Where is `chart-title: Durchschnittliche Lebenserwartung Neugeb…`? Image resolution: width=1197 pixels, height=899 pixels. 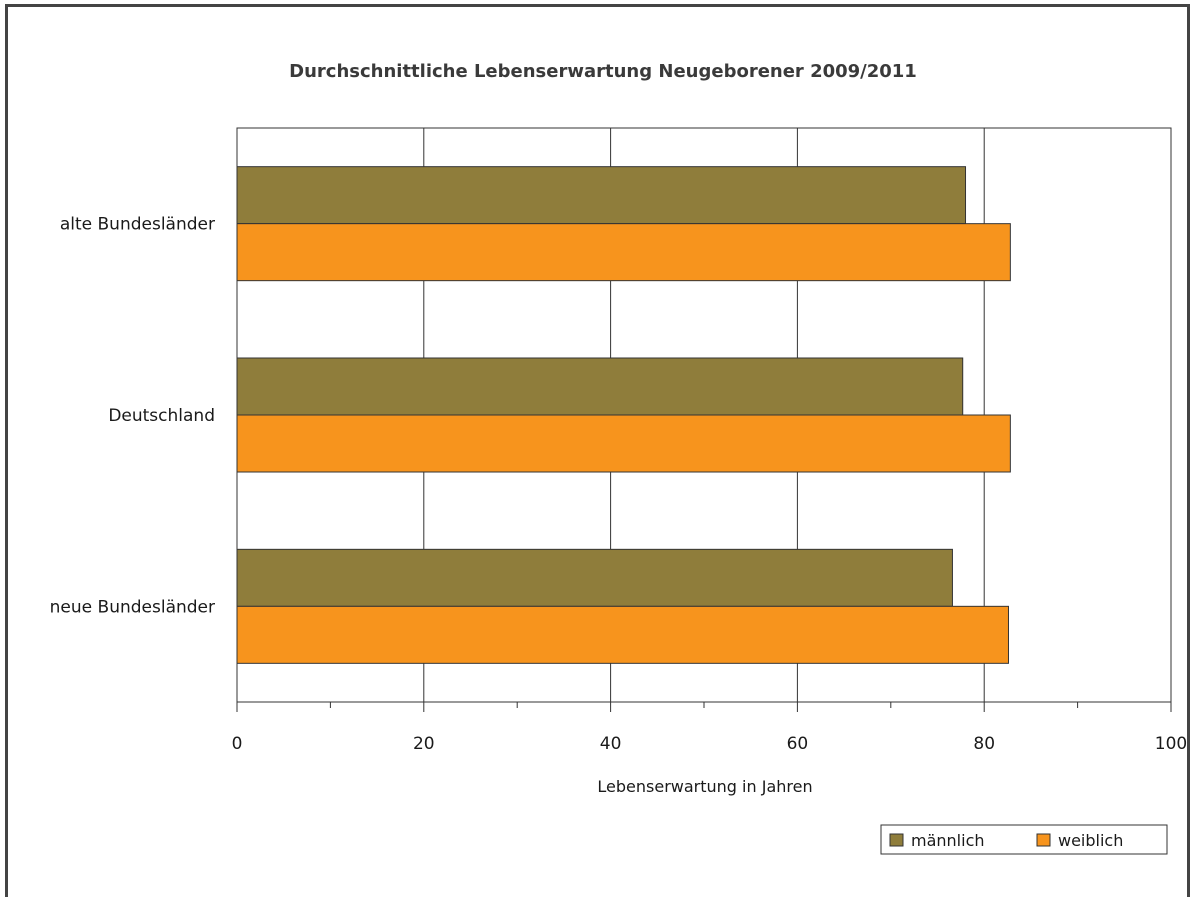 chart-title: Durchschnittliche Lebenserwartung Neugeb… is located at coordinates (603, 71).